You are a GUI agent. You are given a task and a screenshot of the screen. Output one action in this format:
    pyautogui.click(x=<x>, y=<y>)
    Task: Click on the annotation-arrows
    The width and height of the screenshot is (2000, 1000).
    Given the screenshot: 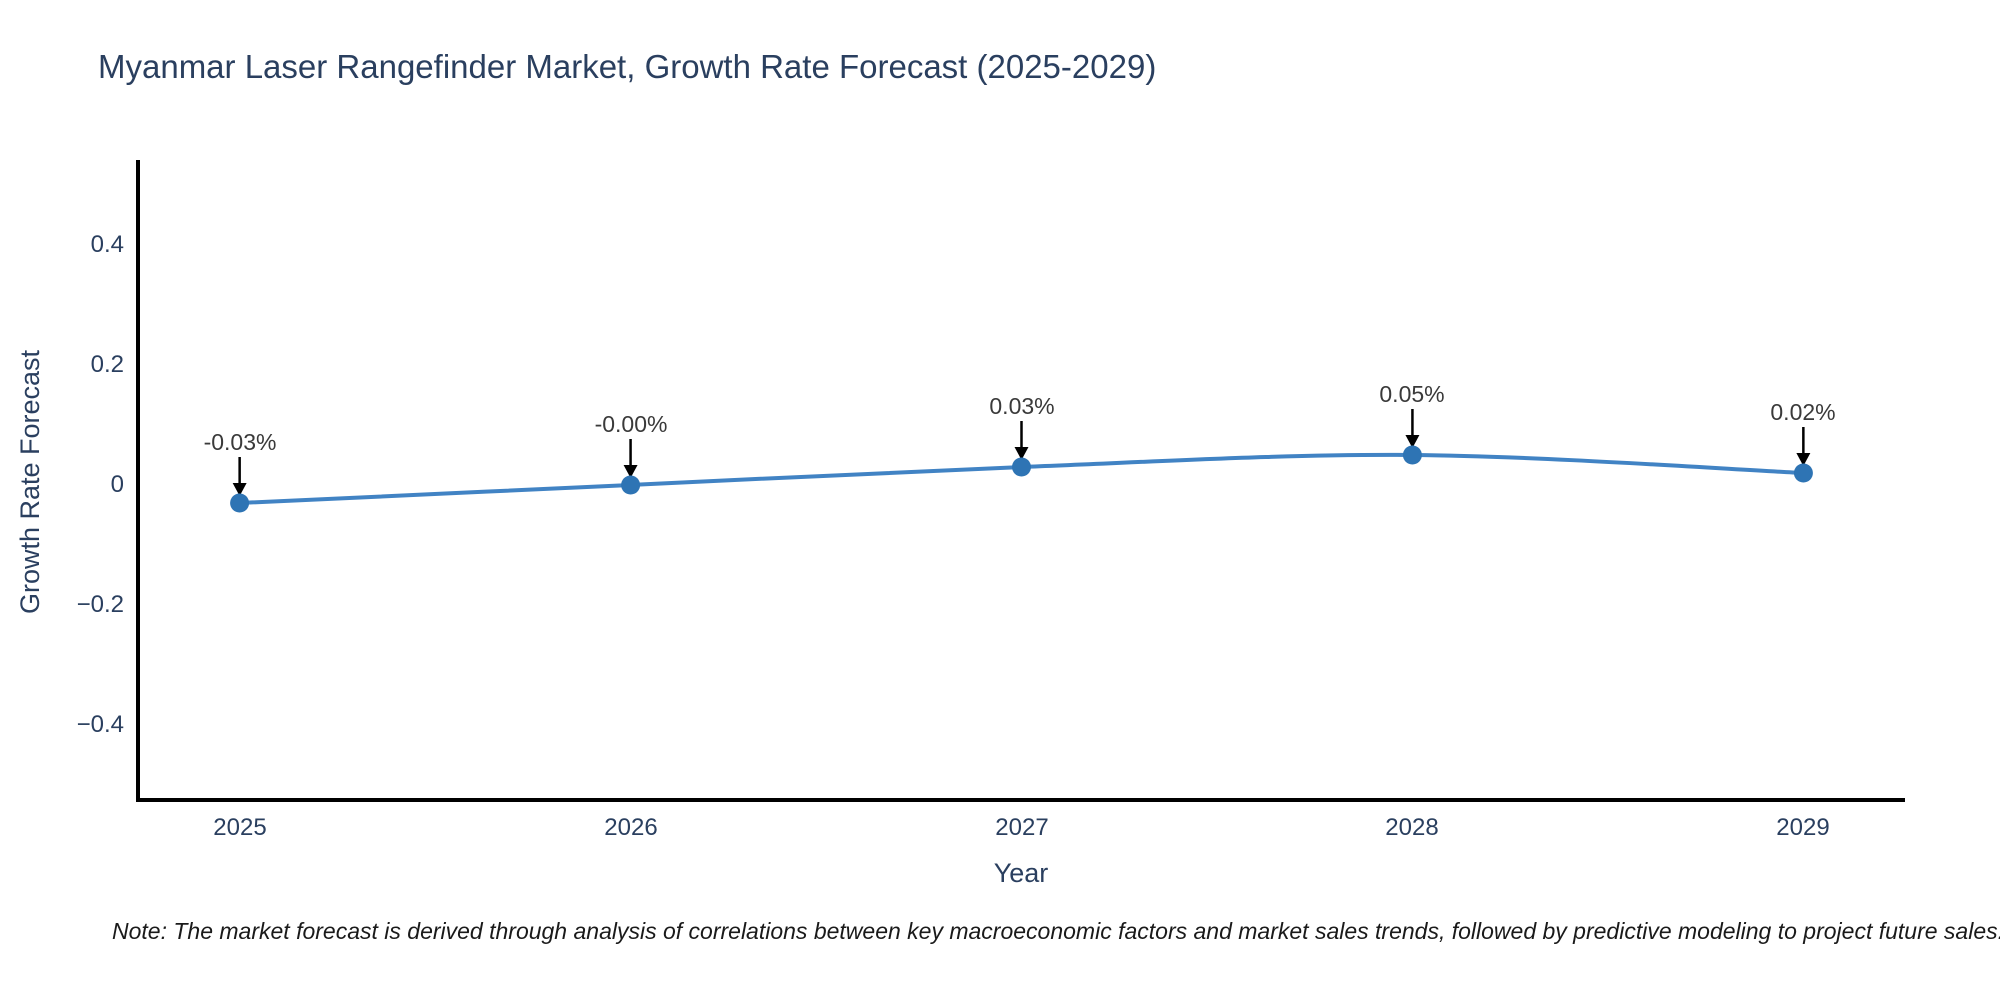 What is the action you would take?
    pyautogui.click(x=1021, y=452)
    